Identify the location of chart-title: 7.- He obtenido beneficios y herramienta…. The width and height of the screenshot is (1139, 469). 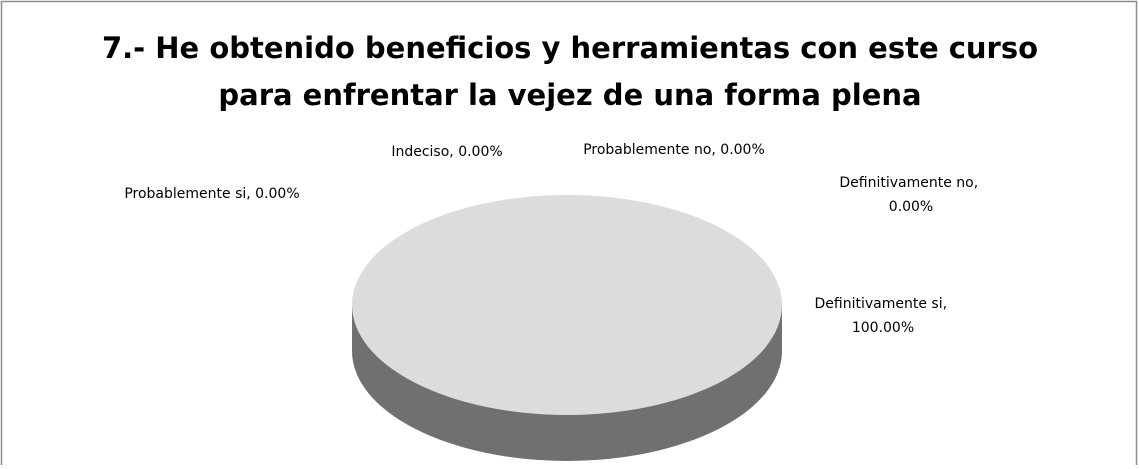
(570, 48).